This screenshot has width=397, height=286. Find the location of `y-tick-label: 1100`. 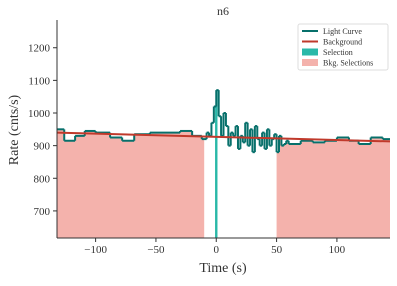

y-tick-label: 1100 is located at coordinates (39, 81).